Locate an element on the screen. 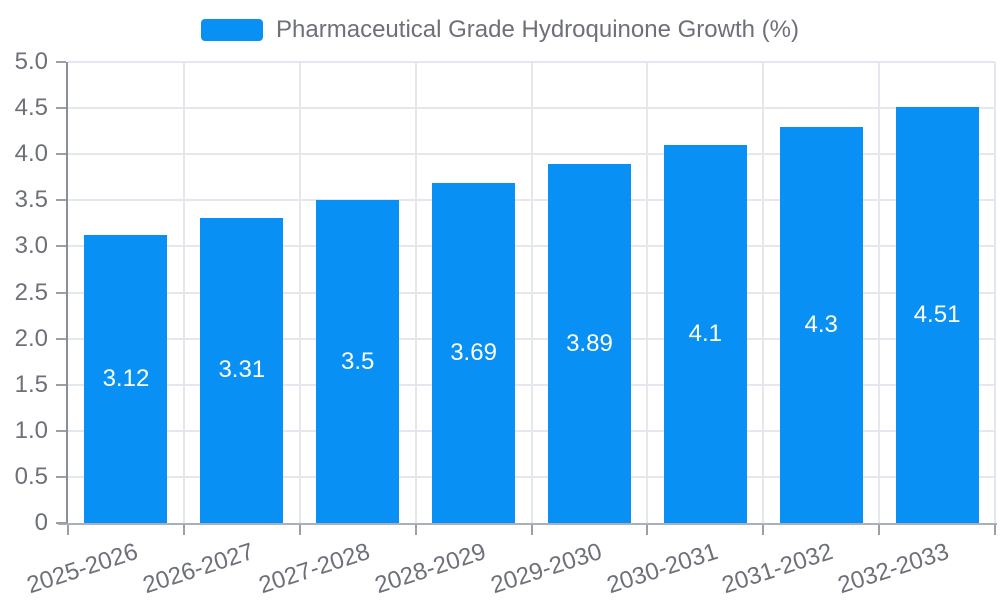  x-tick-label: 2026-2027 is located at coordinates (198, 569).